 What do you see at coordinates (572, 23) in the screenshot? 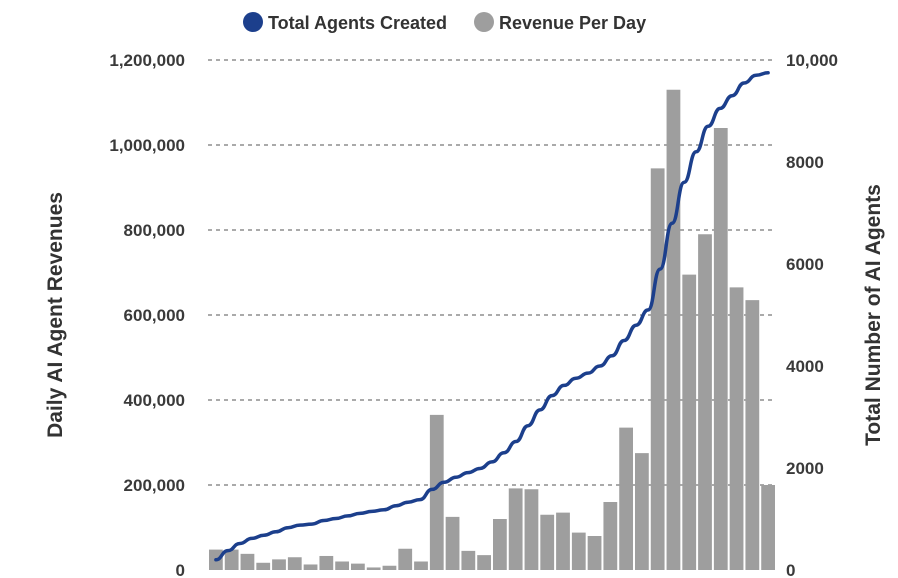
I see `legend-label-revenue: Revenue Per Day` at bounding box center [572, 23].